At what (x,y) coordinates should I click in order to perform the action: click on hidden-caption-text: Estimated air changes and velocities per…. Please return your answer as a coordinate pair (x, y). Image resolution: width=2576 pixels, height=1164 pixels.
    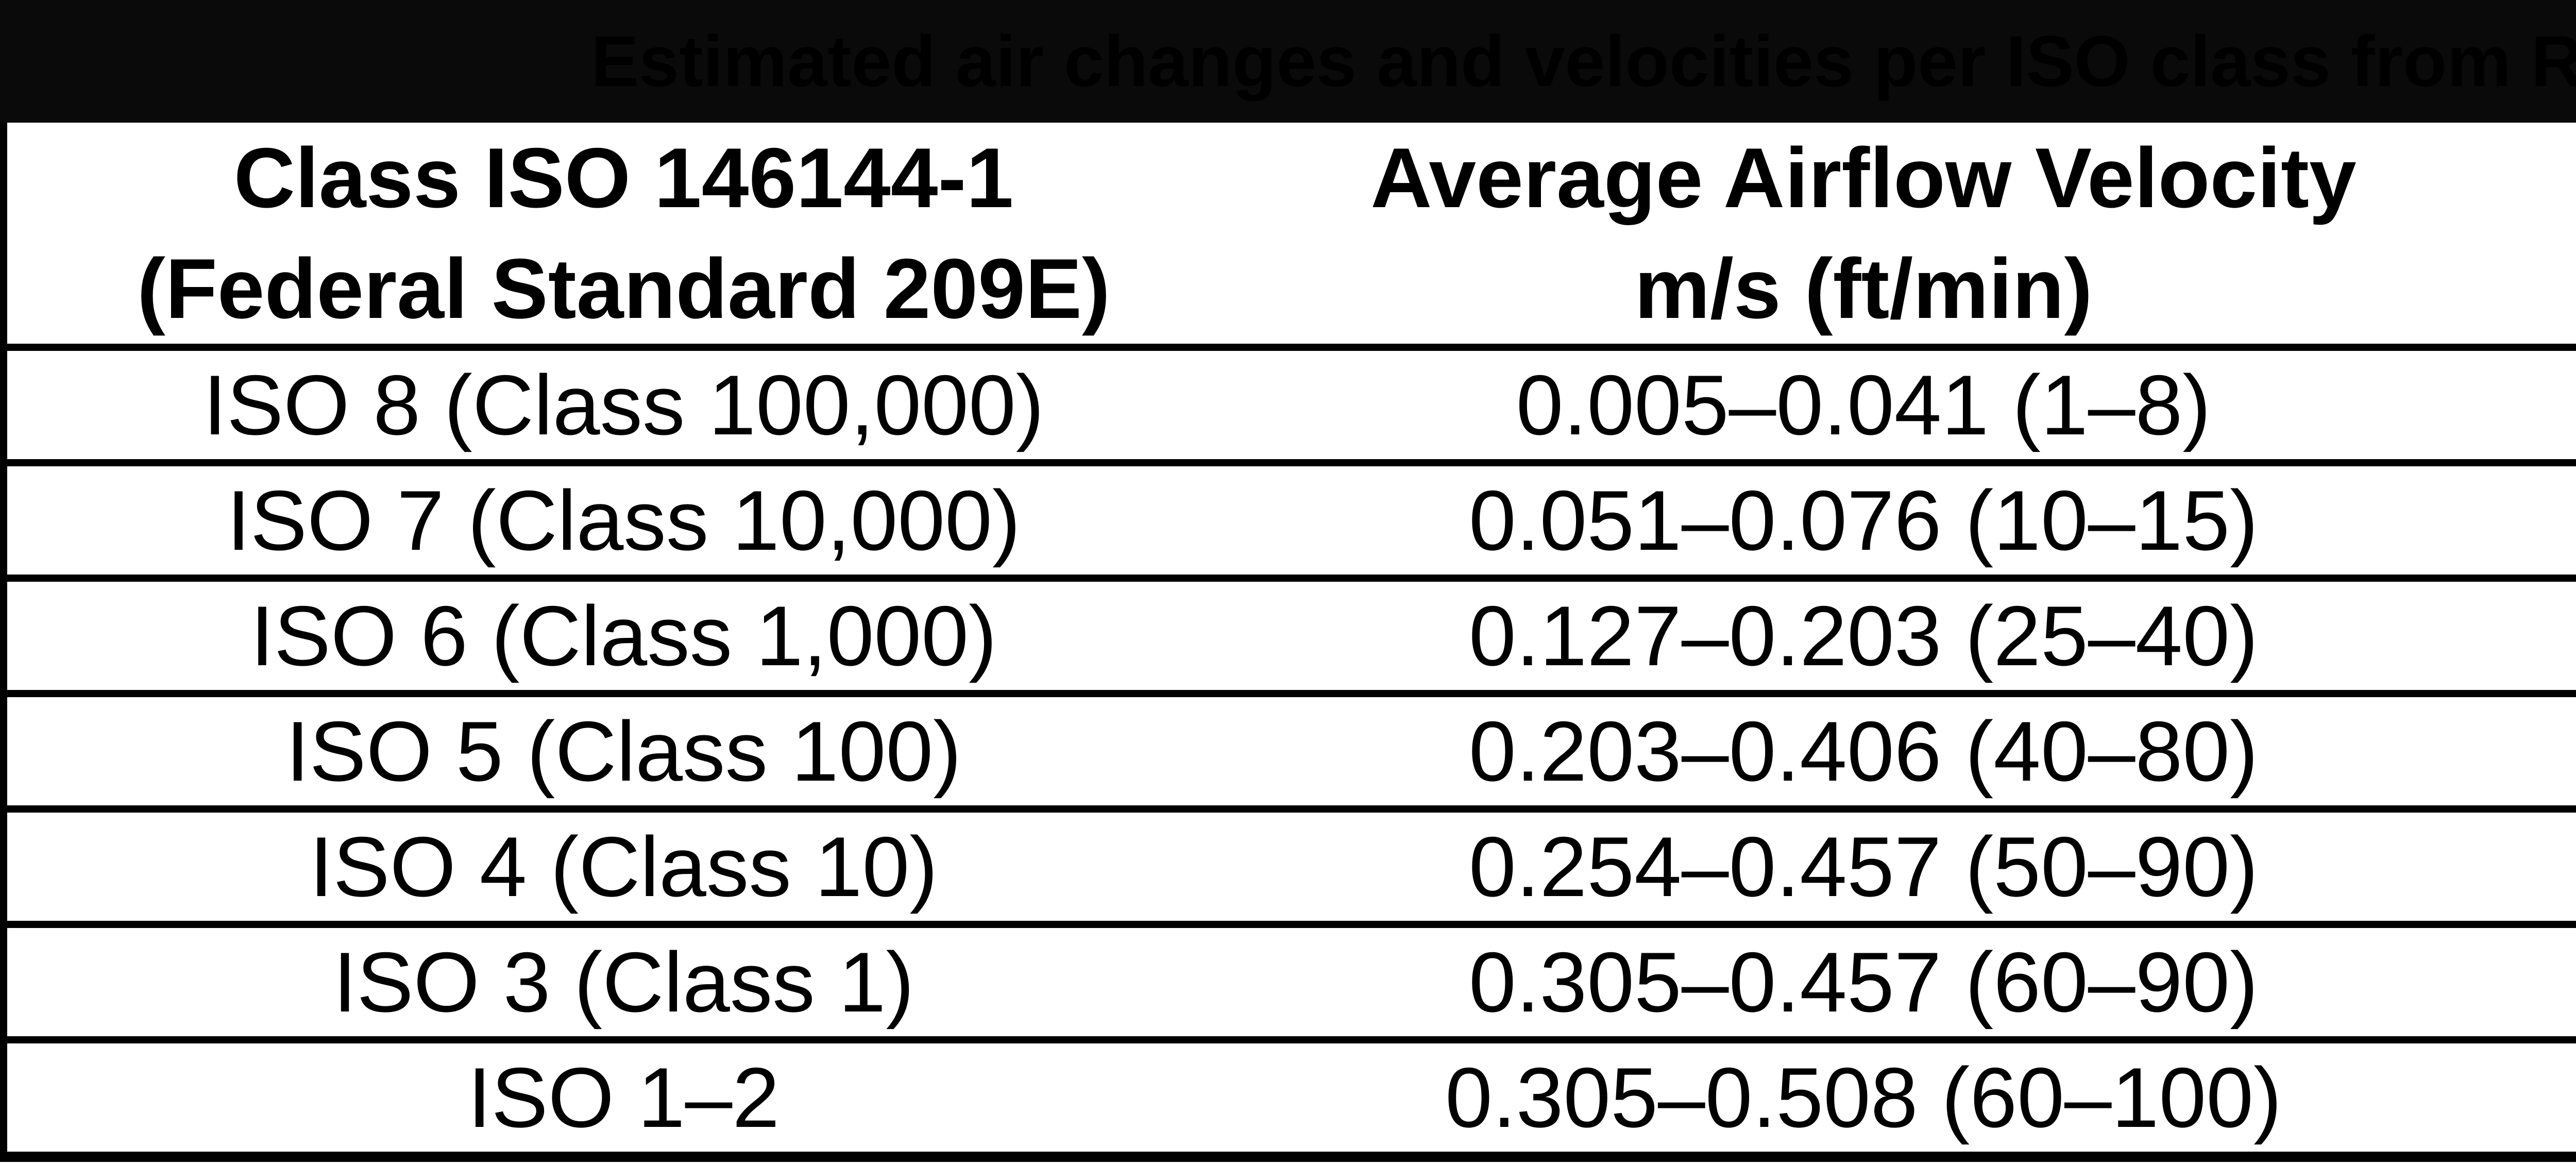
    Looking at the image, I should click on (1583, 61).